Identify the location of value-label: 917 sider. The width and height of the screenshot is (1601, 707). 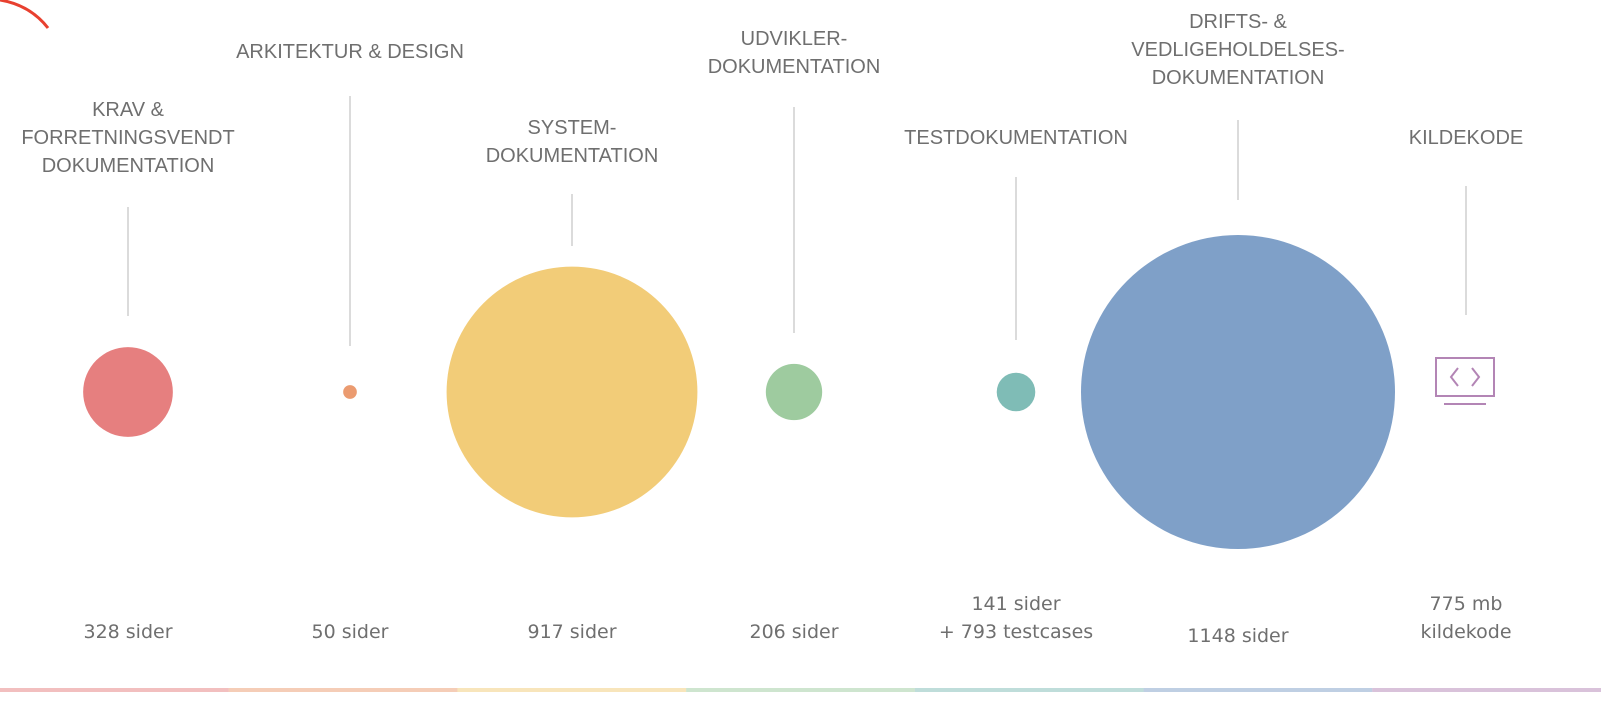
(572, 632).